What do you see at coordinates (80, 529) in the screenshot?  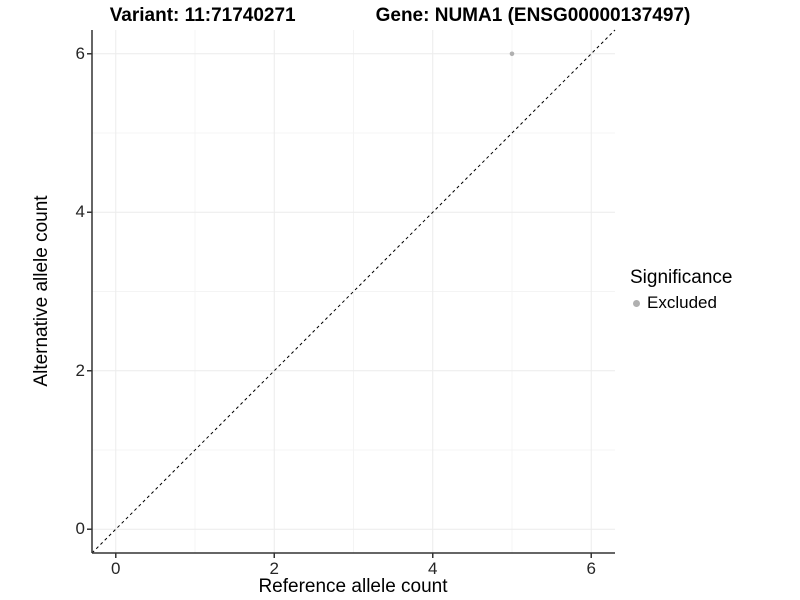 I see `y-tick-label: 0` at bounding box center [80, 529].